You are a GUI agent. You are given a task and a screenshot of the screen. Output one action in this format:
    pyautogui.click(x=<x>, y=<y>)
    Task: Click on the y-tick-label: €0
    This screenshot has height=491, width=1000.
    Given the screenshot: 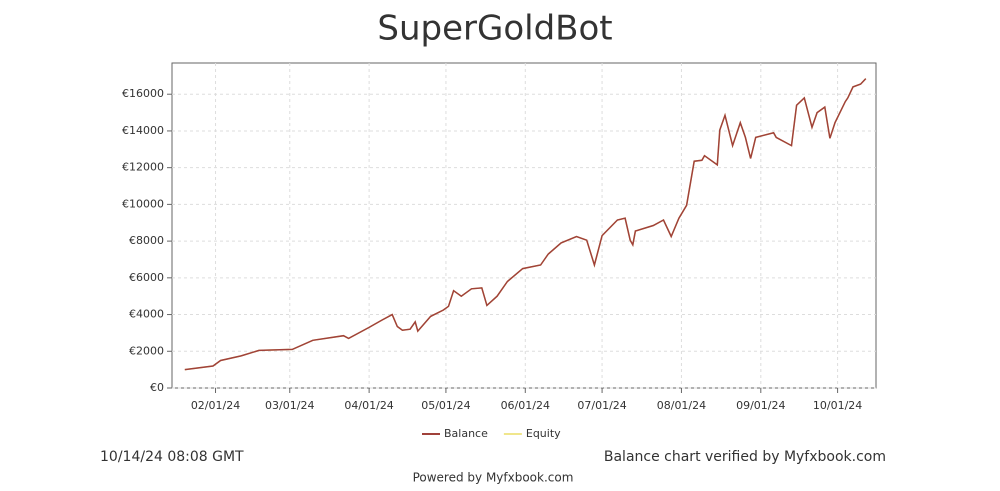 What is the action you would take?
    pyautogui.click(x=157, y=387)
    